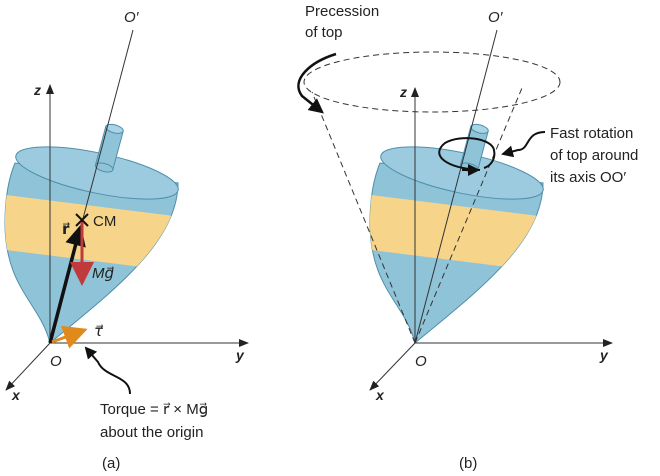  Describe the element at coordinates (99, 331) in the screenshot. I see `torque-symbol: τ⃗` at that location.